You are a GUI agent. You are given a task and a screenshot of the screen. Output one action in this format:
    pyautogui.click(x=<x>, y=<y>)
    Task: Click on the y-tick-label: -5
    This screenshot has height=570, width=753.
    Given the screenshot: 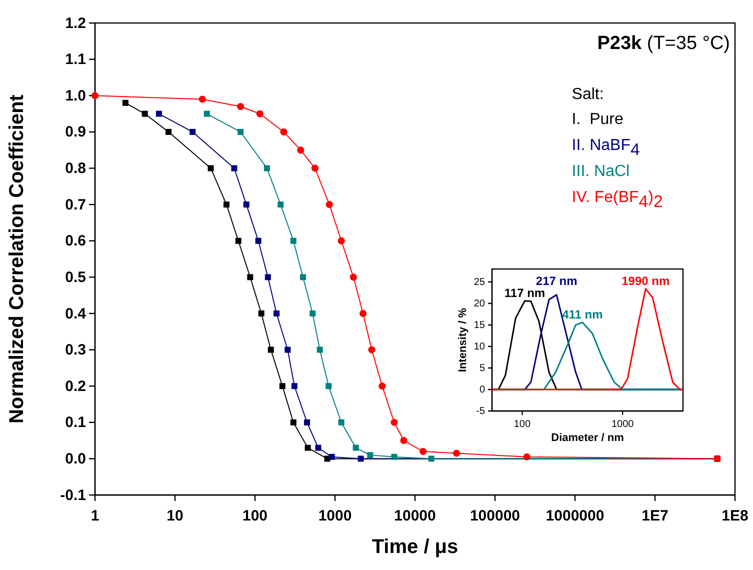 What is the action you would take?
    pyautogui.click(x=481, y=412)
    